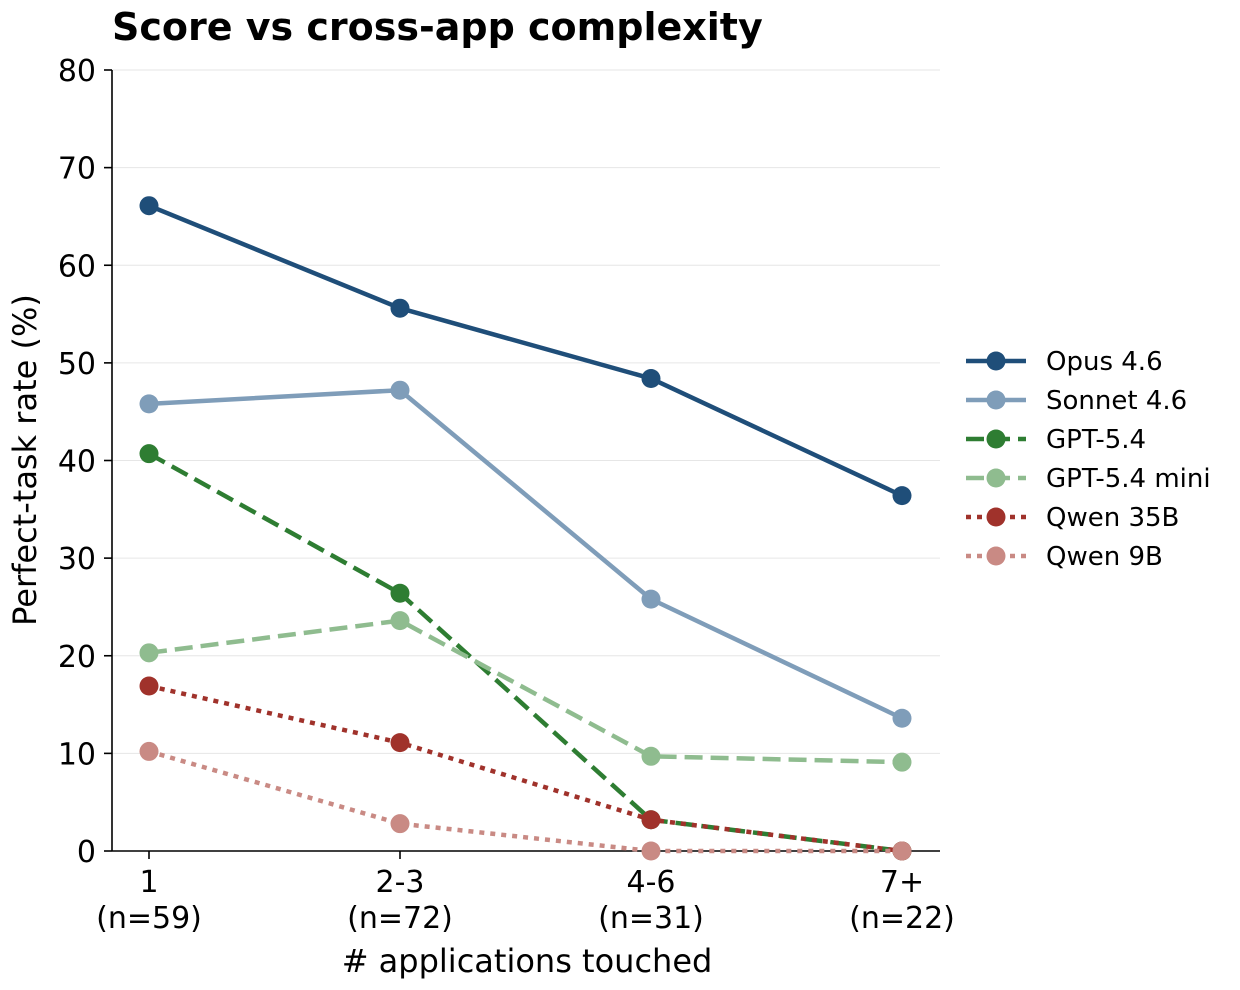  I want to click on legend-label-gpt-5-4-mini: GPT-5.4 mini, so click(1128, 479).